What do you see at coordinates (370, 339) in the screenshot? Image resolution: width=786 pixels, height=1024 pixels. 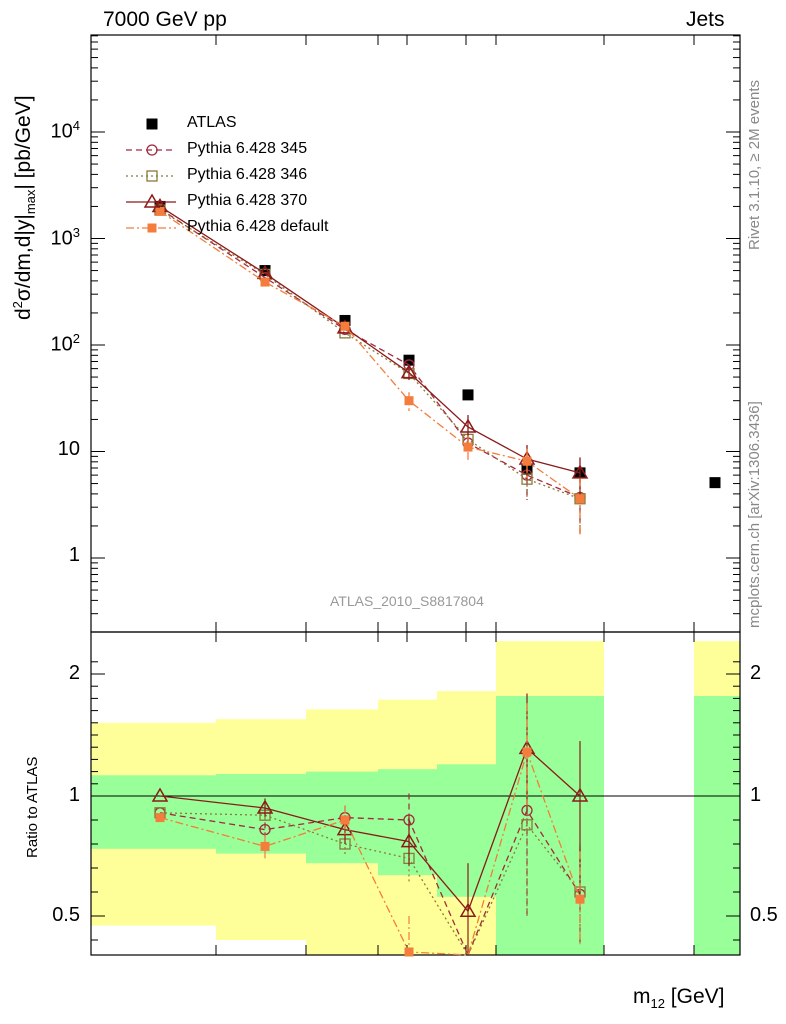 I see `main-series-line` at bounding box center [370, 339].